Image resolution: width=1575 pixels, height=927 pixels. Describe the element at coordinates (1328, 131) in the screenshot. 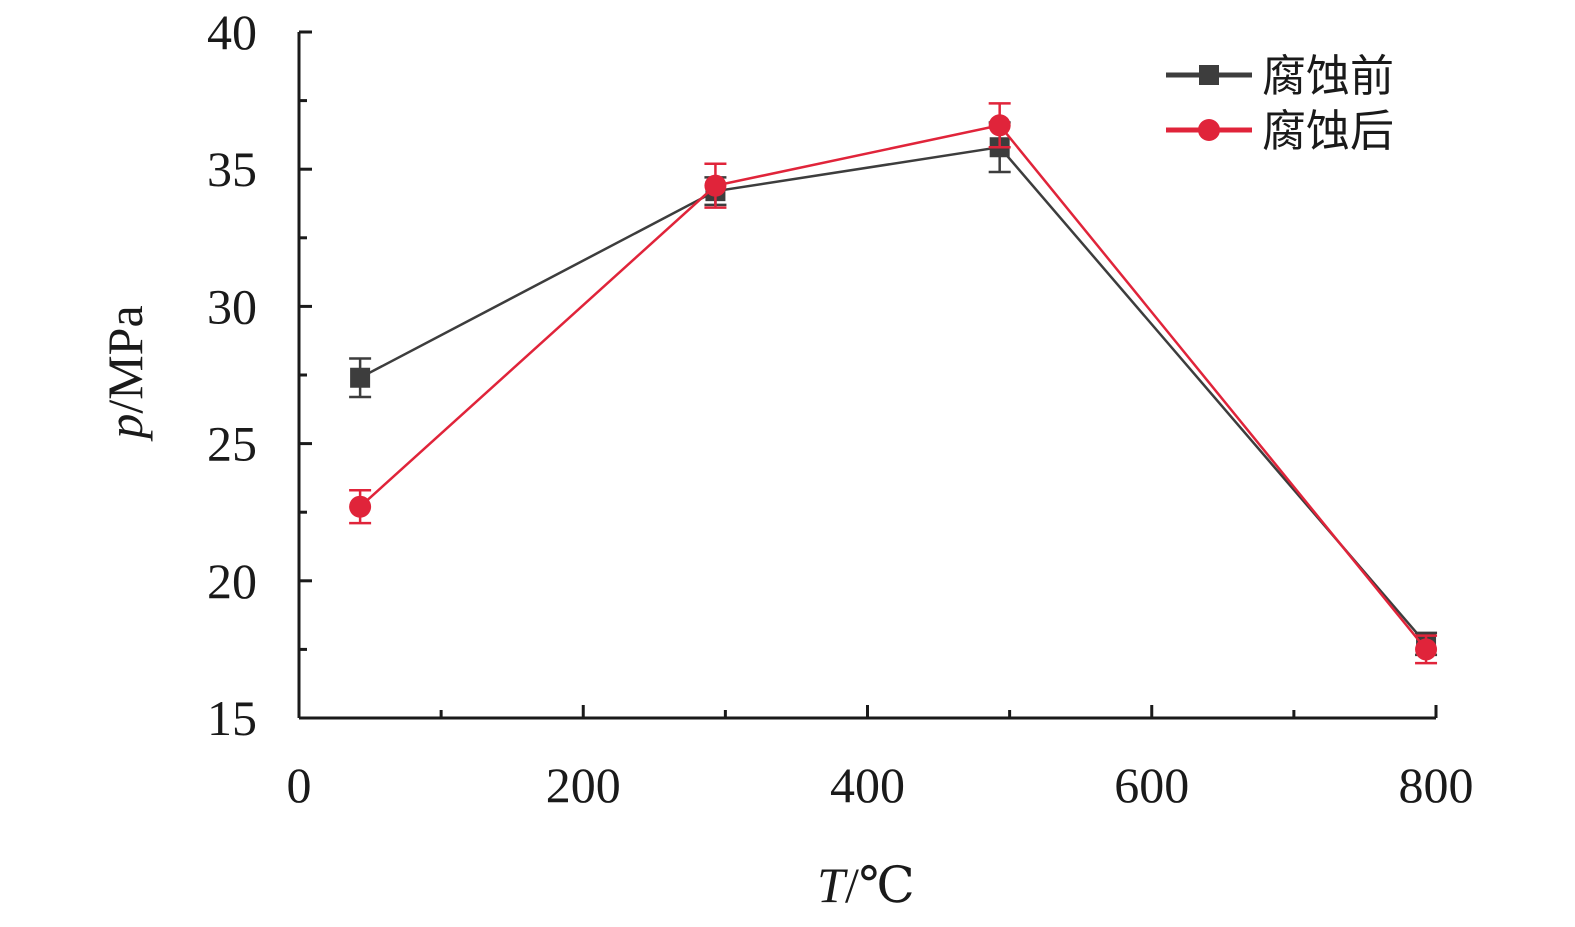

I see `legend-label-after: 腐蚀后` at that location.